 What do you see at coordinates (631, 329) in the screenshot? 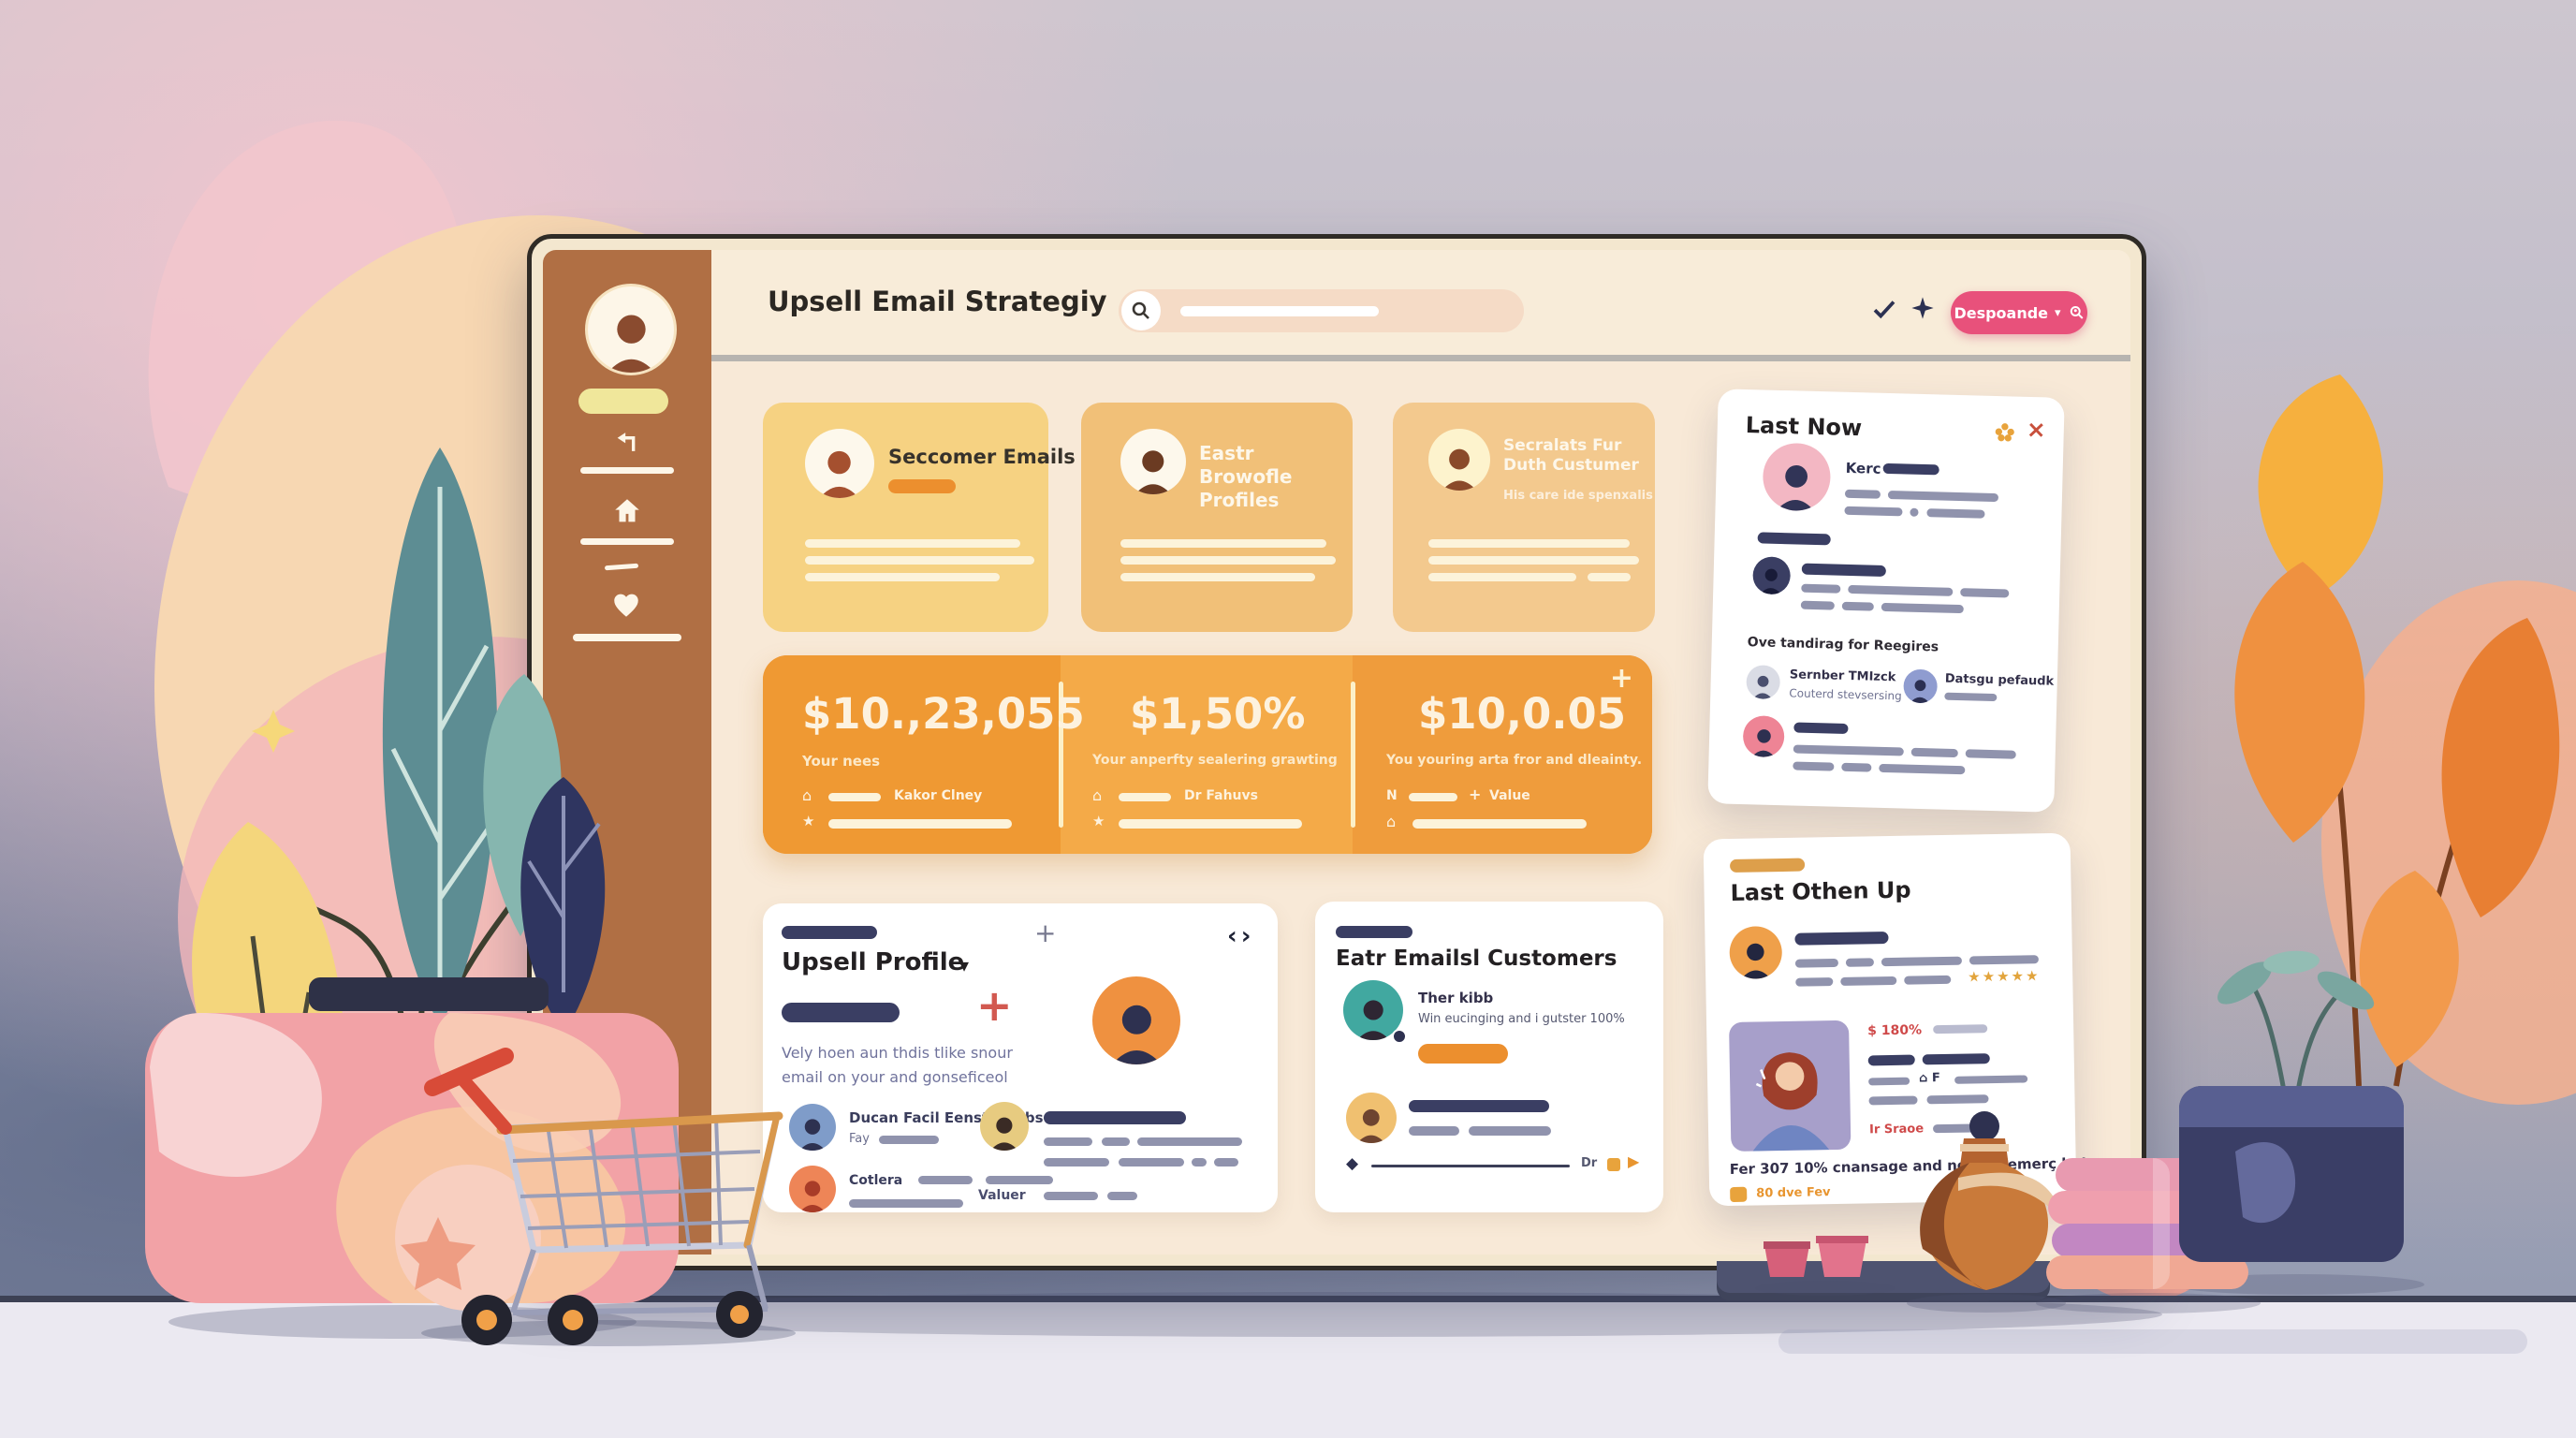
I see `user-avatar` at bounding box center [631, 329].